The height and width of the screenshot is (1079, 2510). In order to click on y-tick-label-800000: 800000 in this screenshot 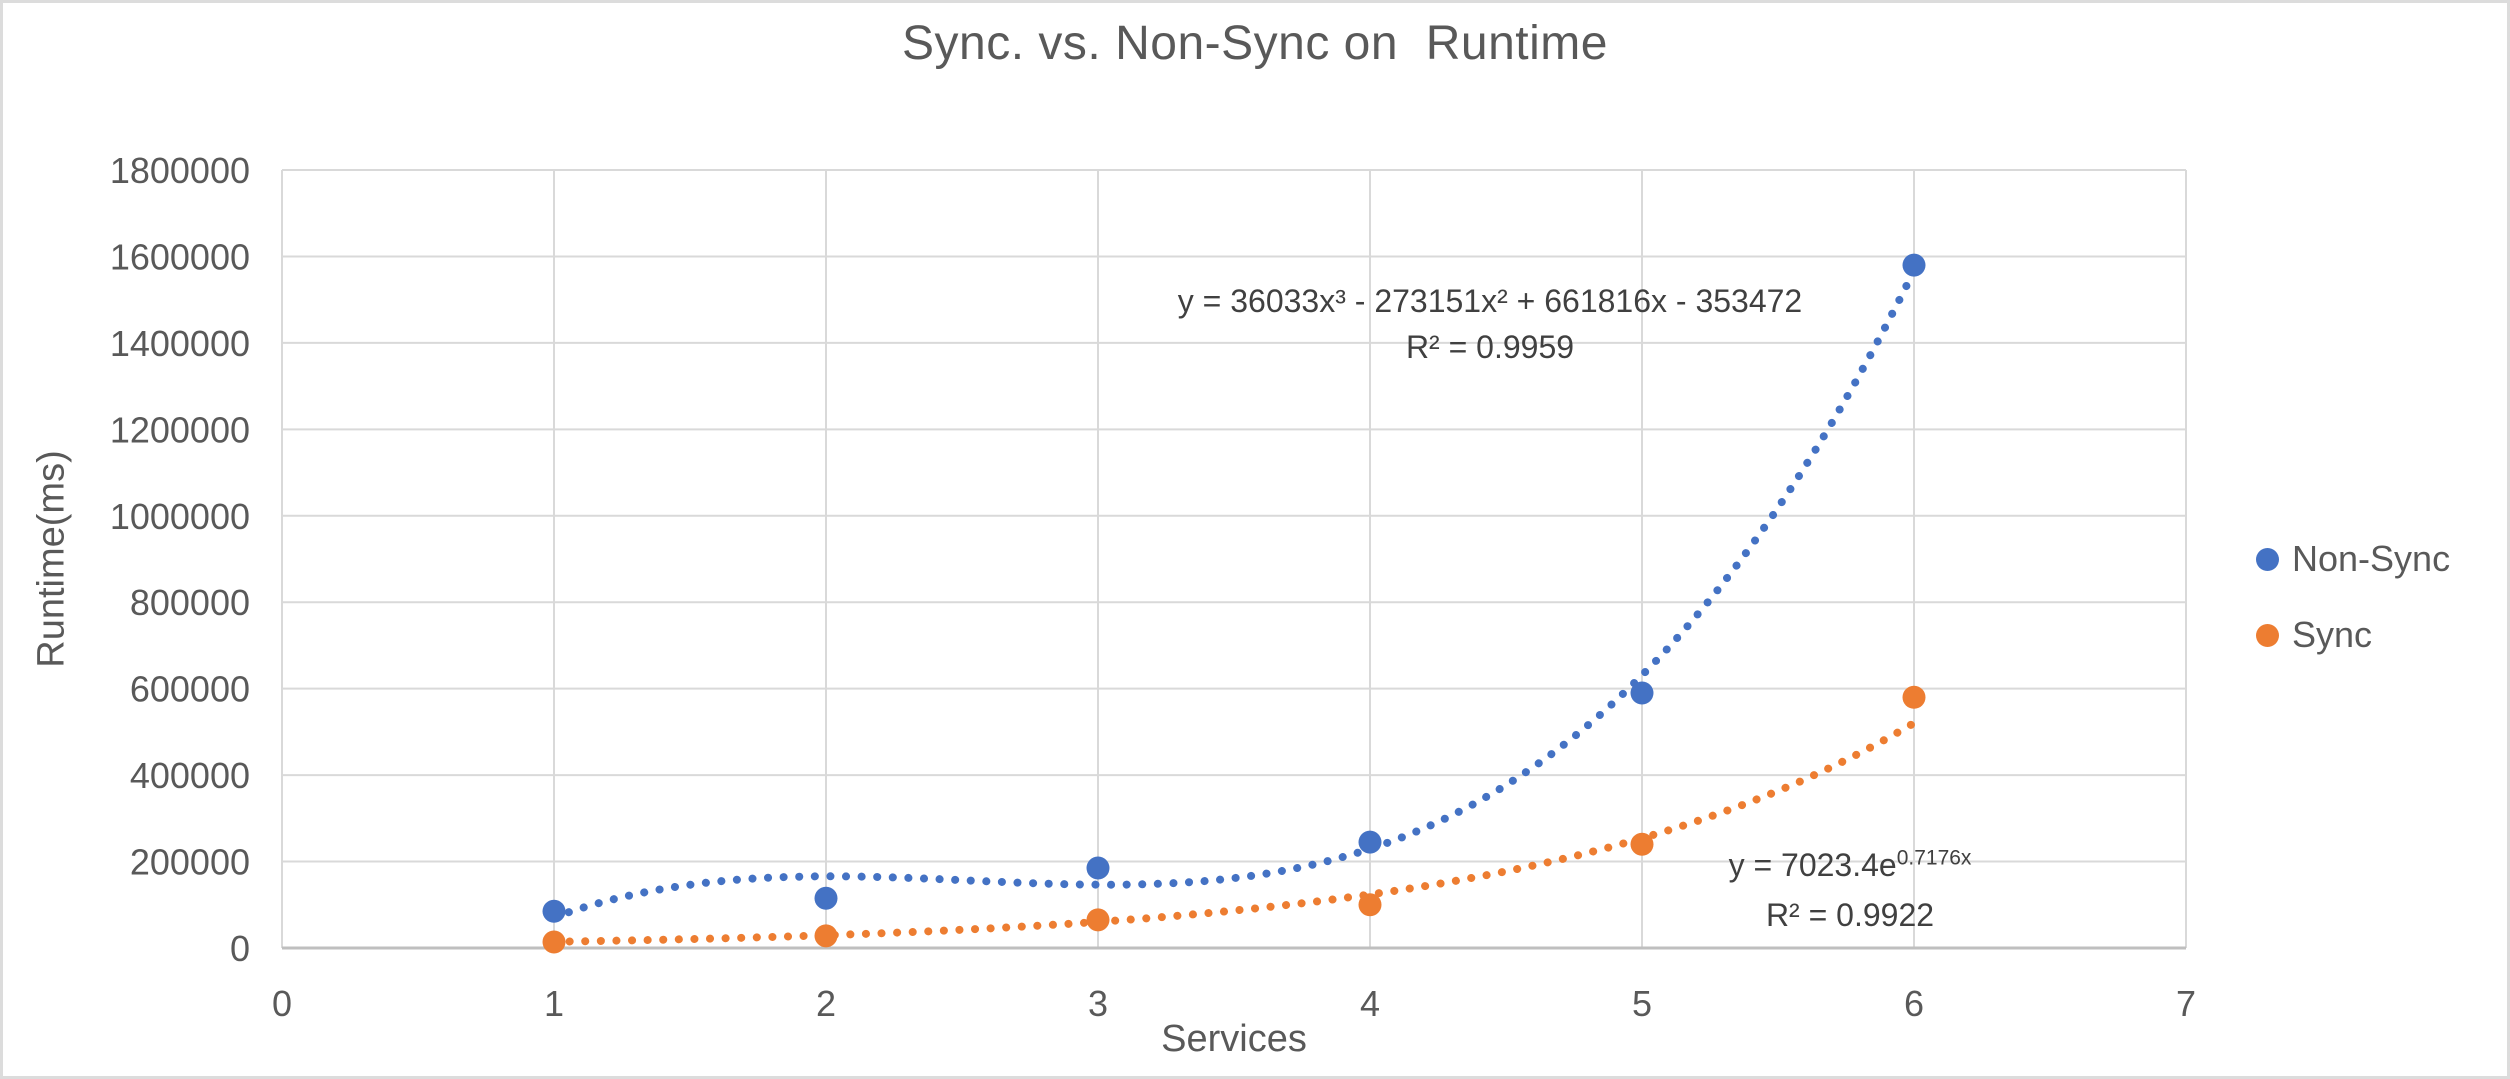, I will do `click(190, 602)`.